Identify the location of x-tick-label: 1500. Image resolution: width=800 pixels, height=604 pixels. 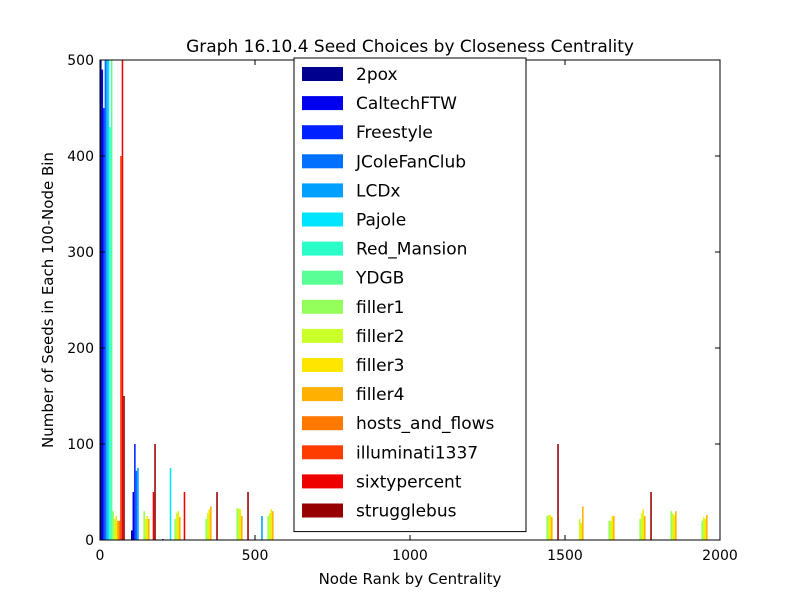
(565, 556).